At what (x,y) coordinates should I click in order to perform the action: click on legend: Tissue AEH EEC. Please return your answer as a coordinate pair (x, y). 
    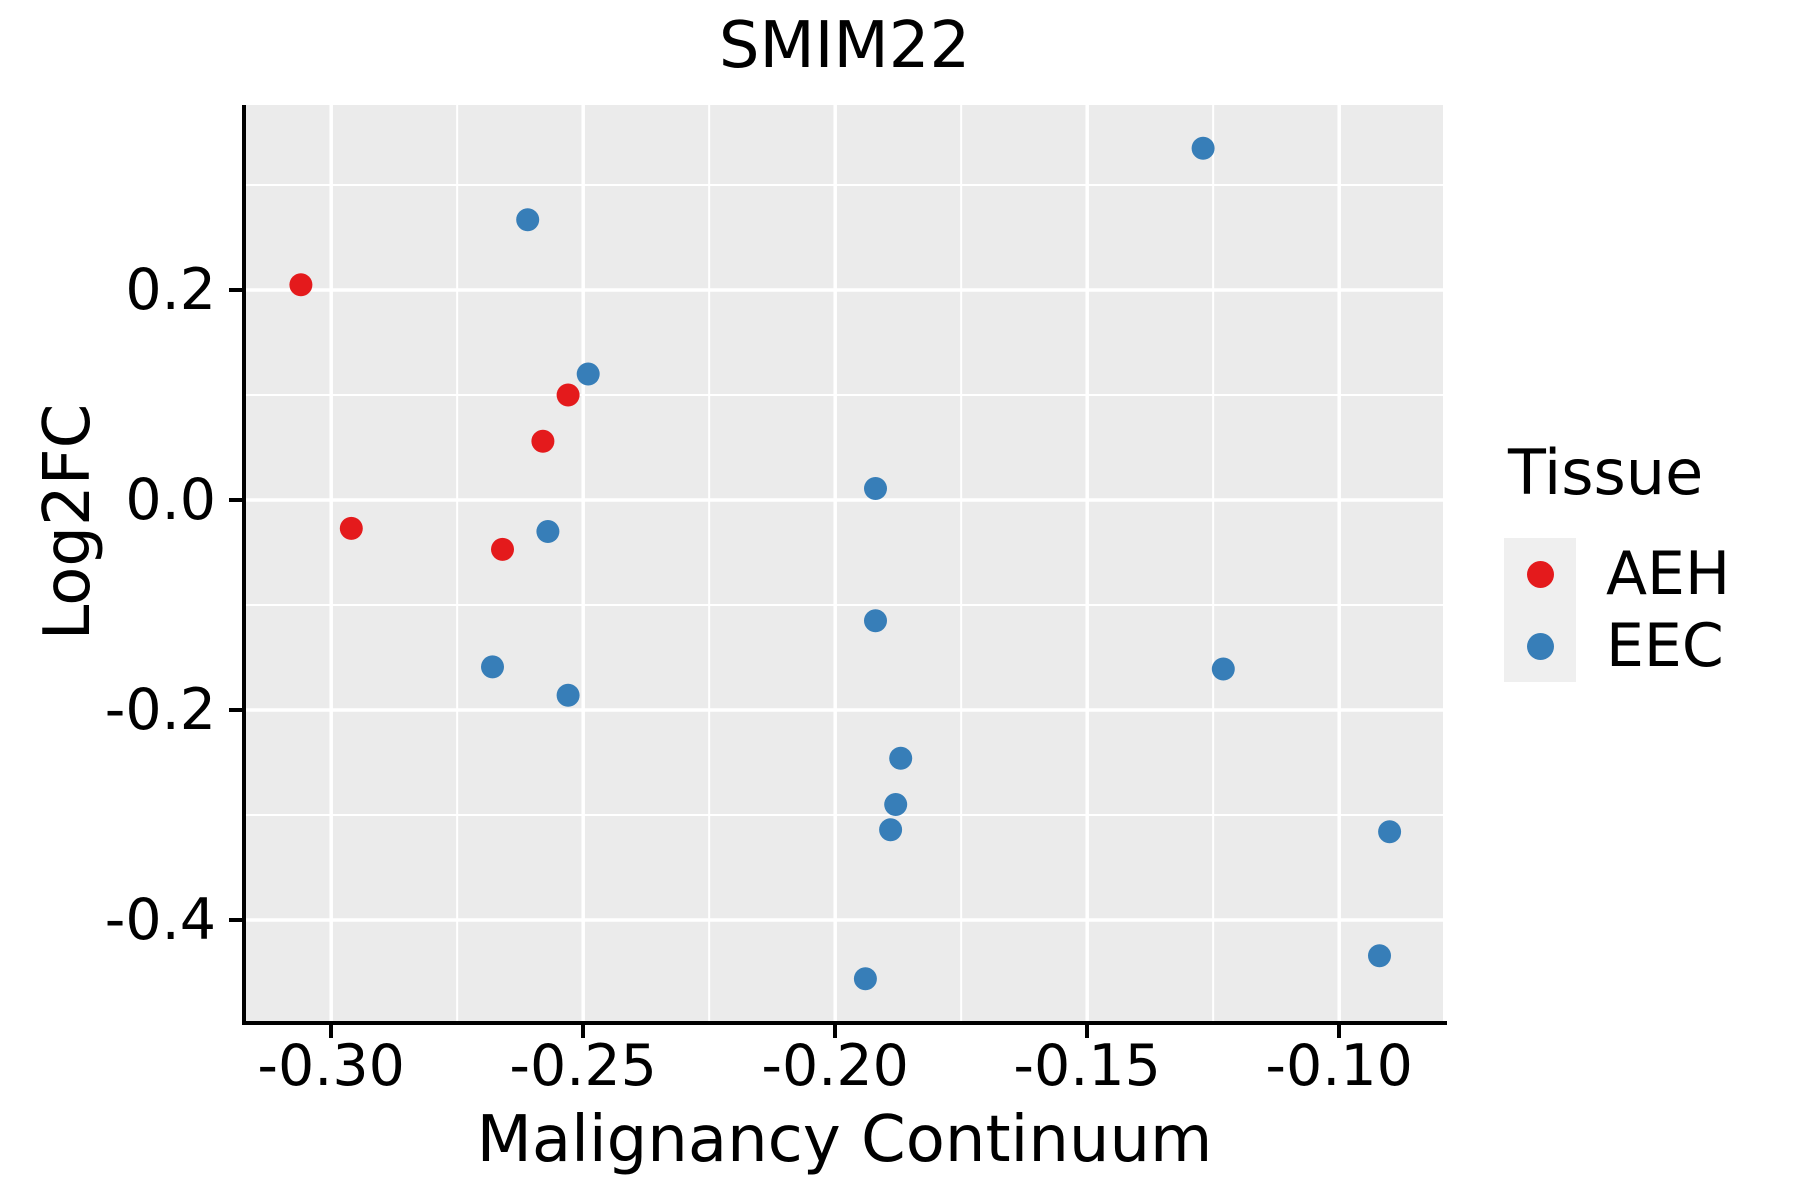
    Looking at the image, I should click on (1617, 560).